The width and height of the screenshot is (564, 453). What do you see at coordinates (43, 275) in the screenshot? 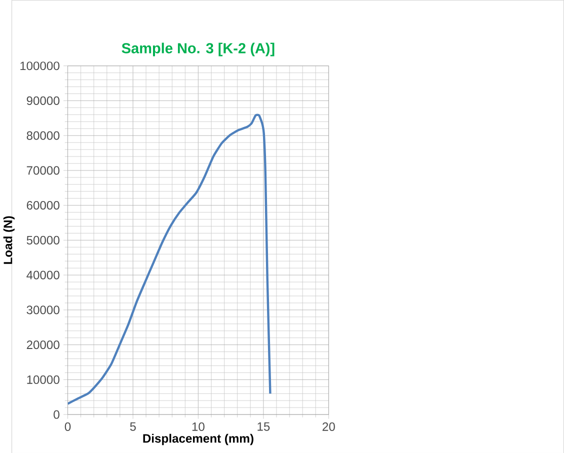
I see `y-tick-label: 40000` at bounding box center [43, 275].